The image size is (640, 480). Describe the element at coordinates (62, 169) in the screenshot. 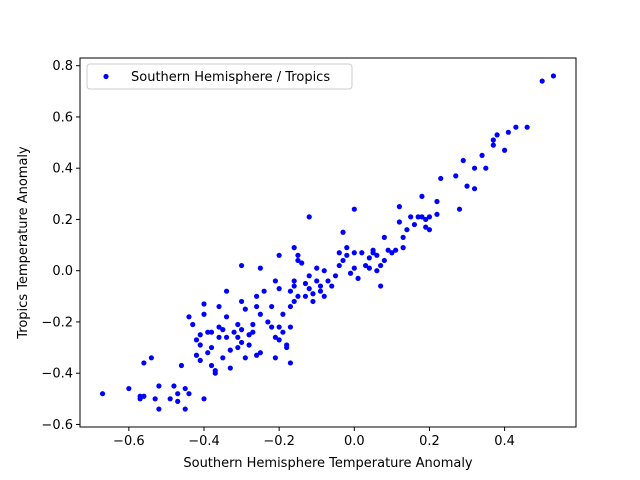

I see `y-tick-label: 0.4` at that location.